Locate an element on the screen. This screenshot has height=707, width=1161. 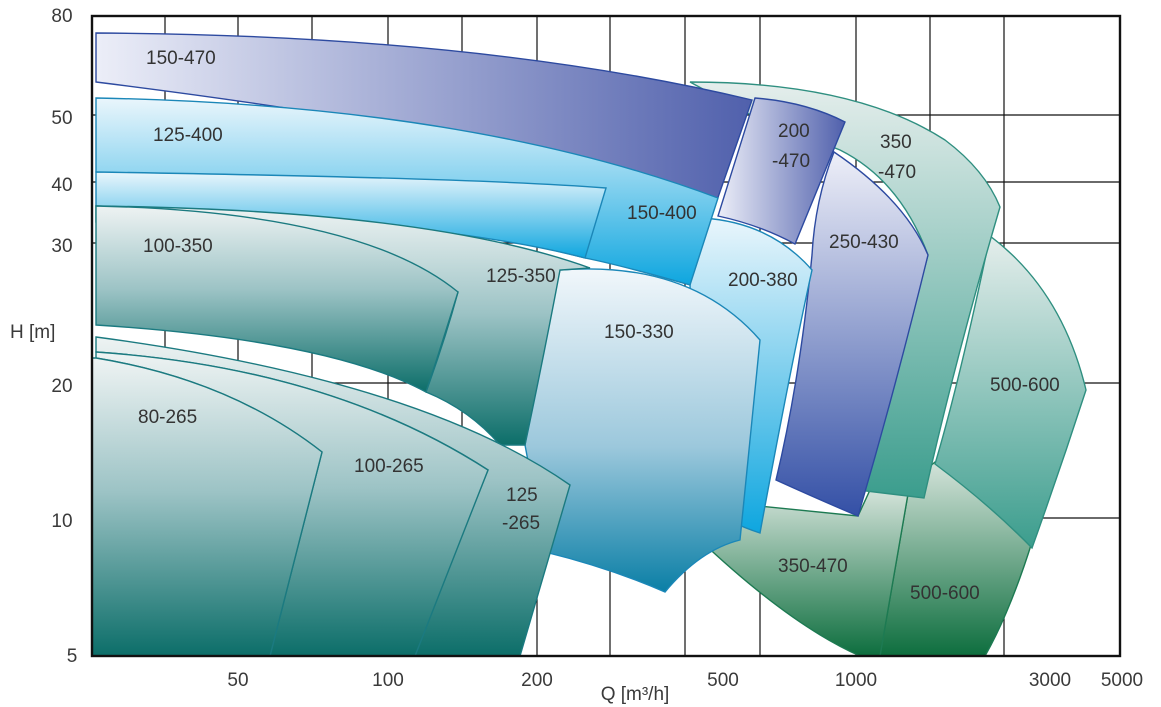
x-axis-title: Q [m³/h] is located at coordinates (635, 694).